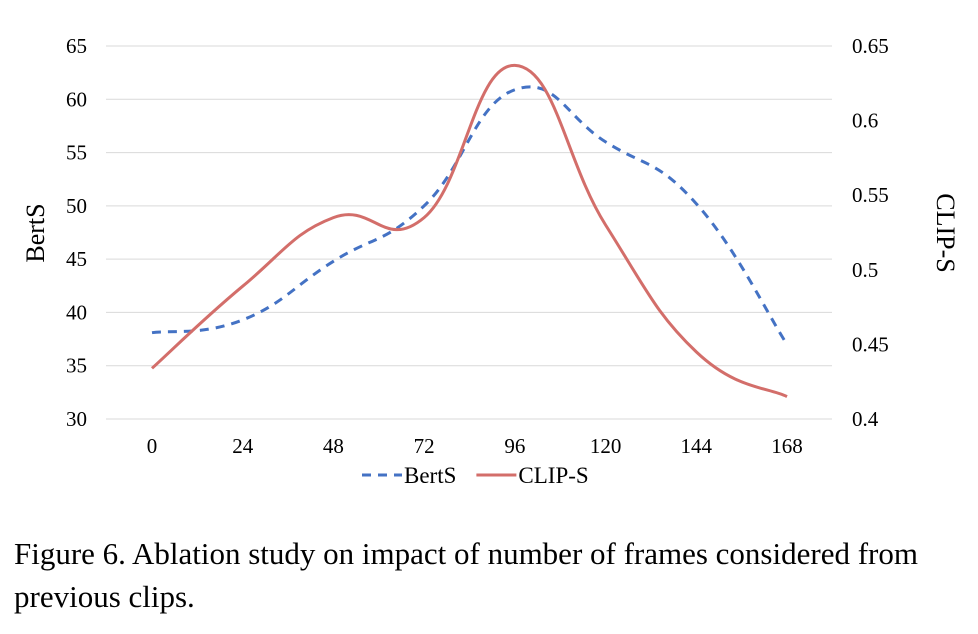 The image size is (978, 634). I want to click on left-y-tick-label: 30, so click(76, 419).